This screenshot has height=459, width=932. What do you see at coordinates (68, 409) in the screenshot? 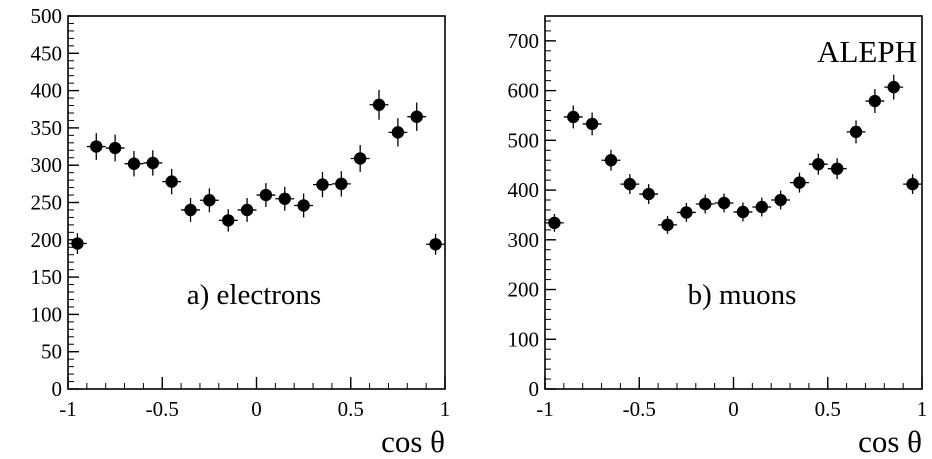
I see `x-tick-label: -1` at bounding box center [68, 409].